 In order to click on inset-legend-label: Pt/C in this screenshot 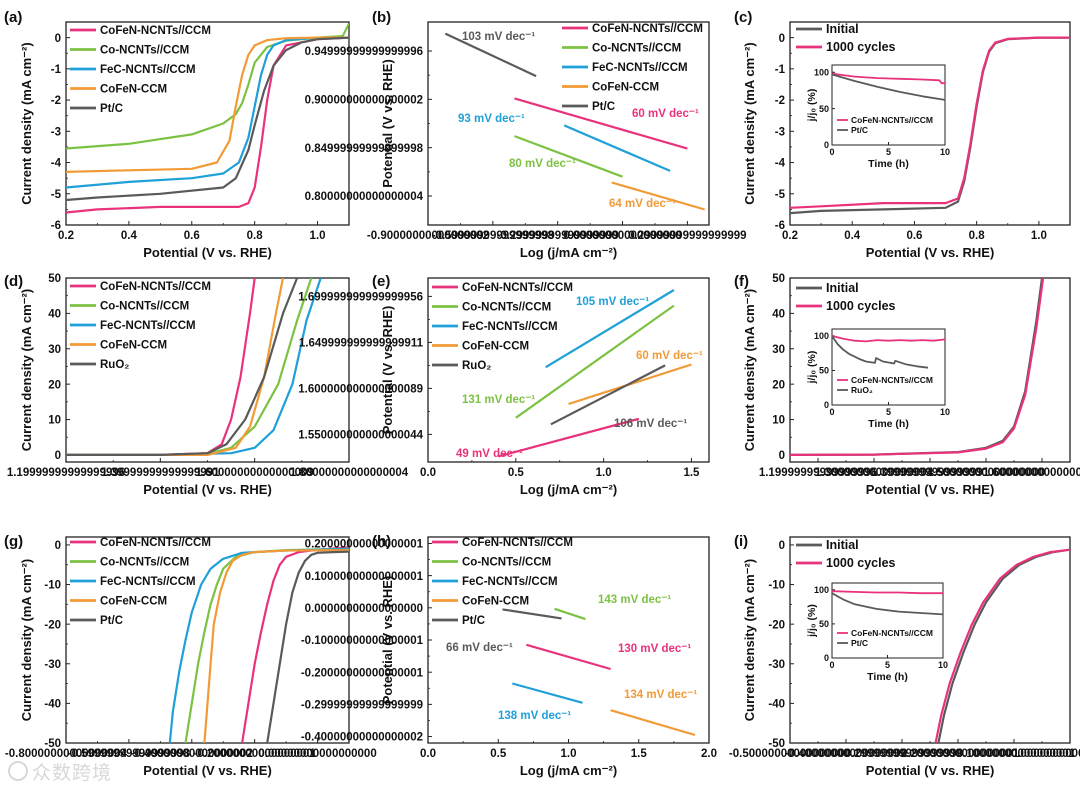, I will do `click(859, 643)`.